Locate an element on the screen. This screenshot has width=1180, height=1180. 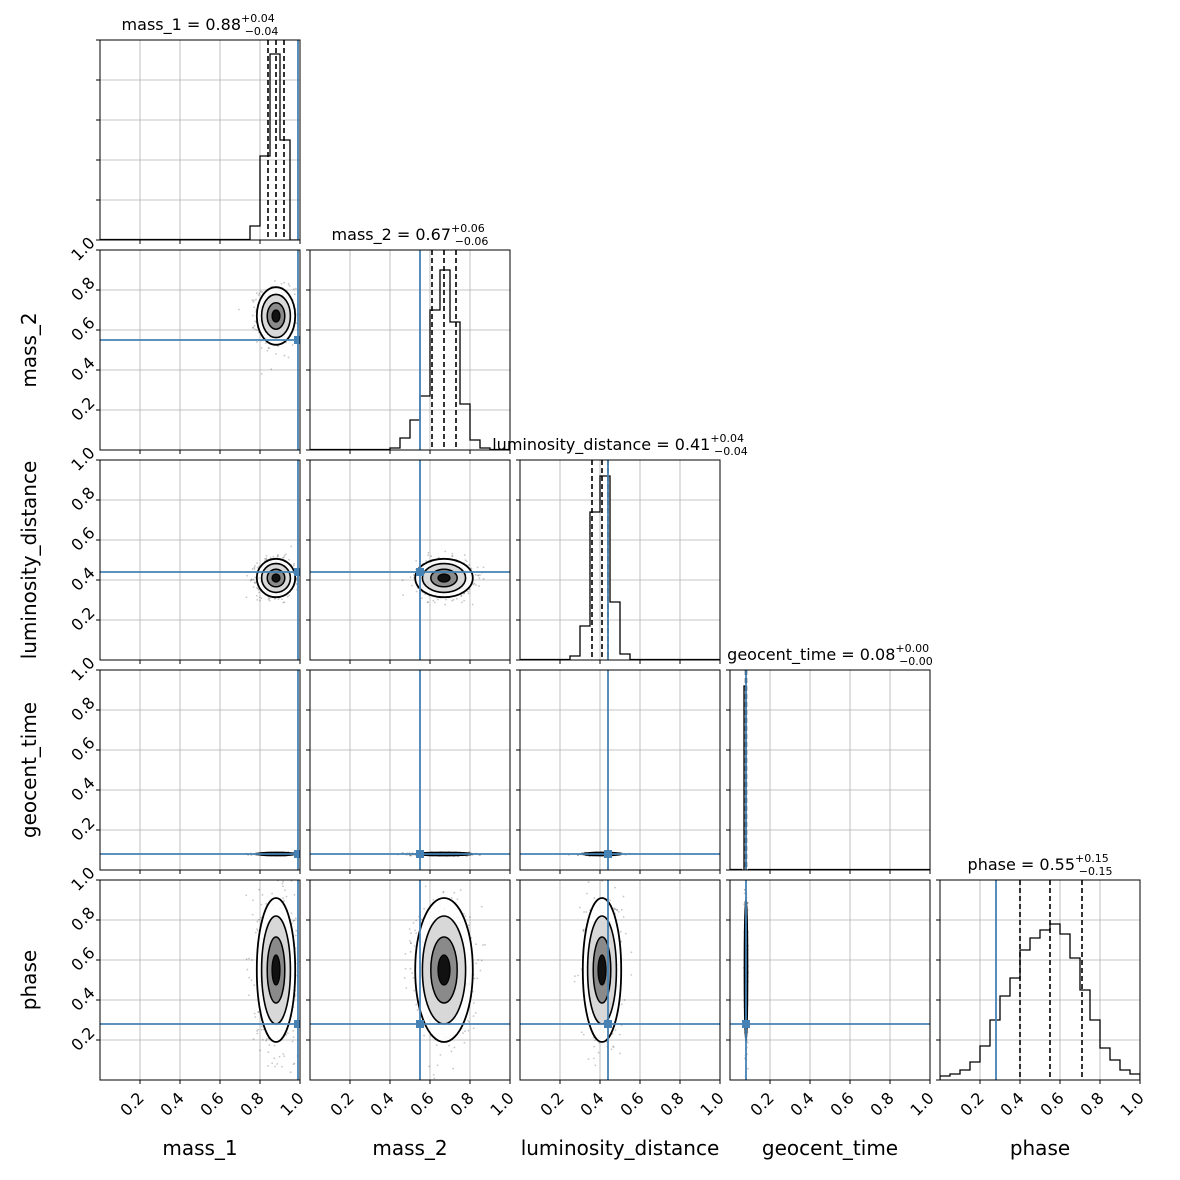
y-tick-label: 0.6 is located at coordinates (82, 538).